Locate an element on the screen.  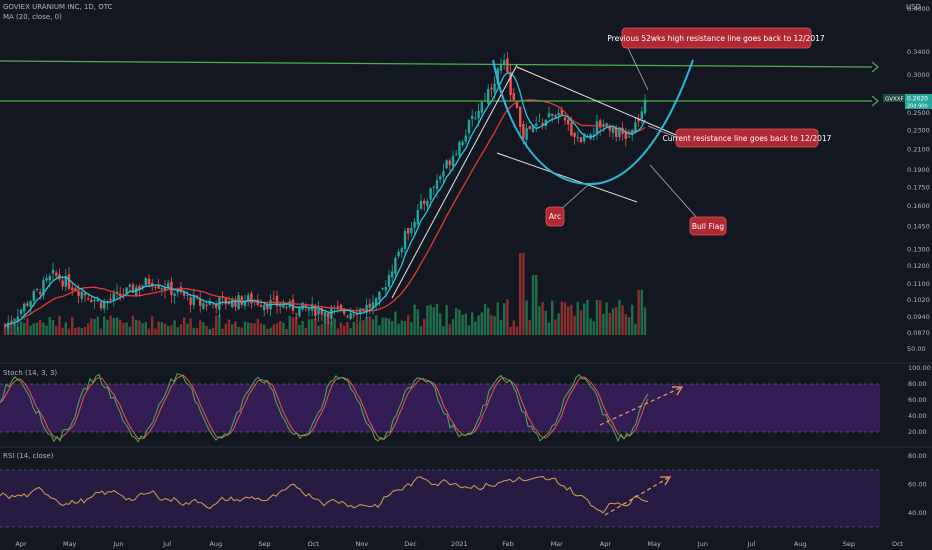
annotation-bull-flag: Bull Flag is located at coordinates (708, 226).